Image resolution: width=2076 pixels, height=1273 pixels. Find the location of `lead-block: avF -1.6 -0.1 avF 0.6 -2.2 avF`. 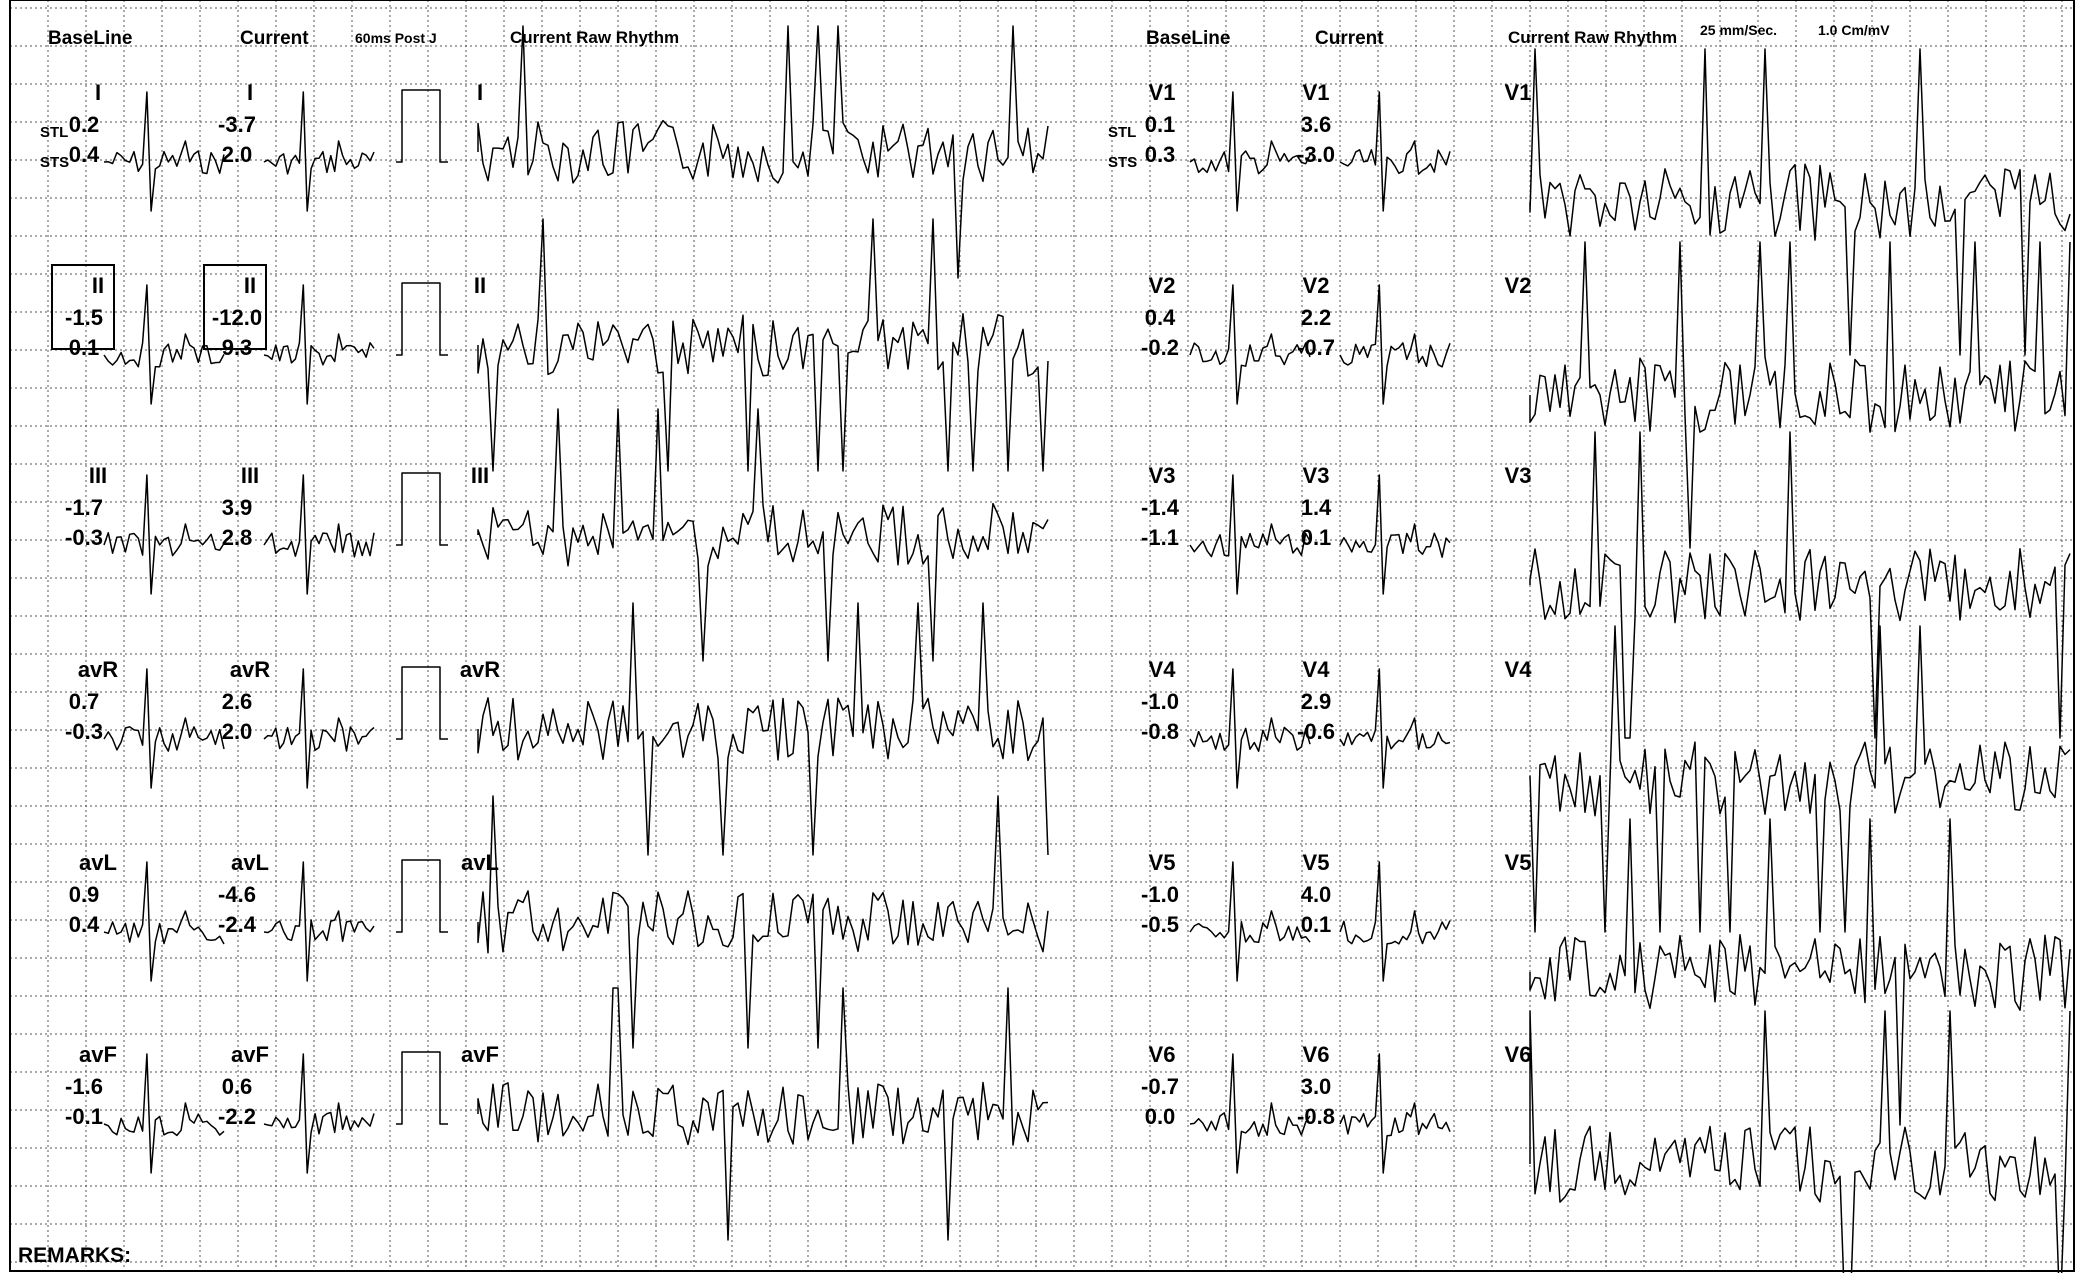

lead-block: avF -1.6 -0.1 avF 0.6 -2.2 avF is located at coordinates (282, 1085).